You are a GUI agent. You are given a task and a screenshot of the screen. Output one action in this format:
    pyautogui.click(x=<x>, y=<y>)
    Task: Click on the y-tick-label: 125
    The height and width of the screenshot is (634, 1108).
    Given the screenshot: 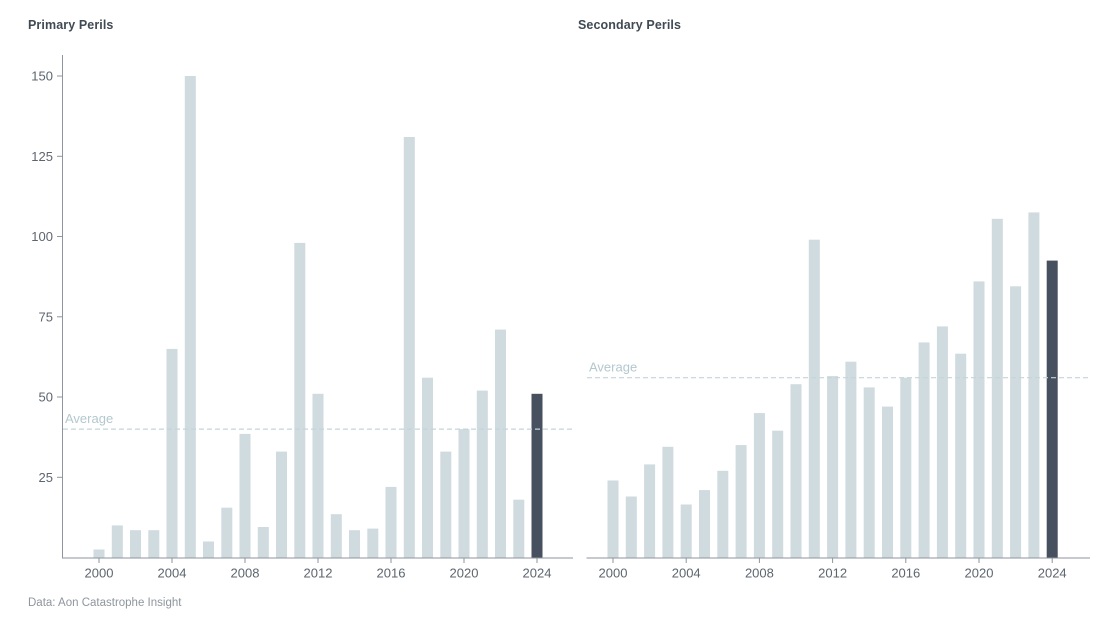 What is the action you would take?
    pyautogui.click(x=42, y=156)
    